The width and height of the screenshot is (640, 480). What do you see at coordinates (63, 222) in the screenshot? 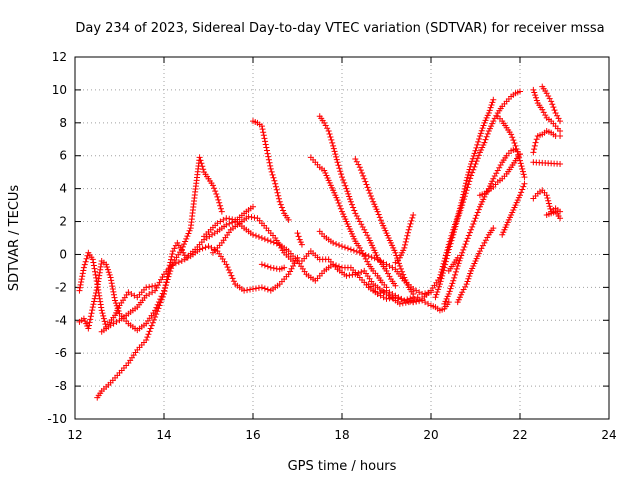
I see `y-tick-label: 2` at bounding box center [63, 222].